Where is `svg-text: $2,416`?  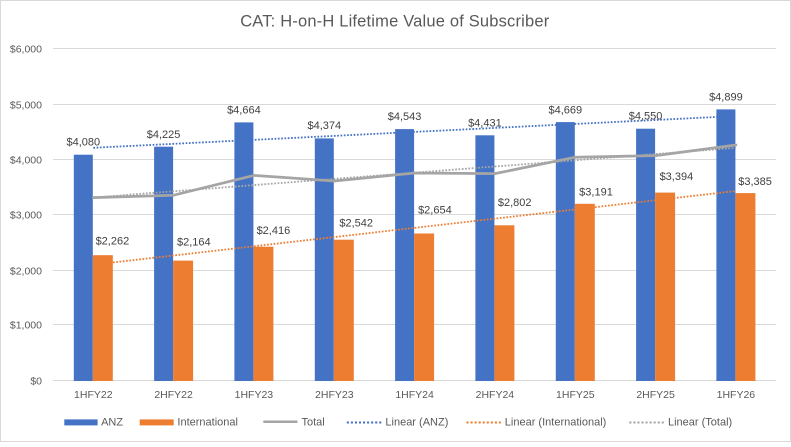 svg-text: $2,416 is located at coordinates (274, 231).